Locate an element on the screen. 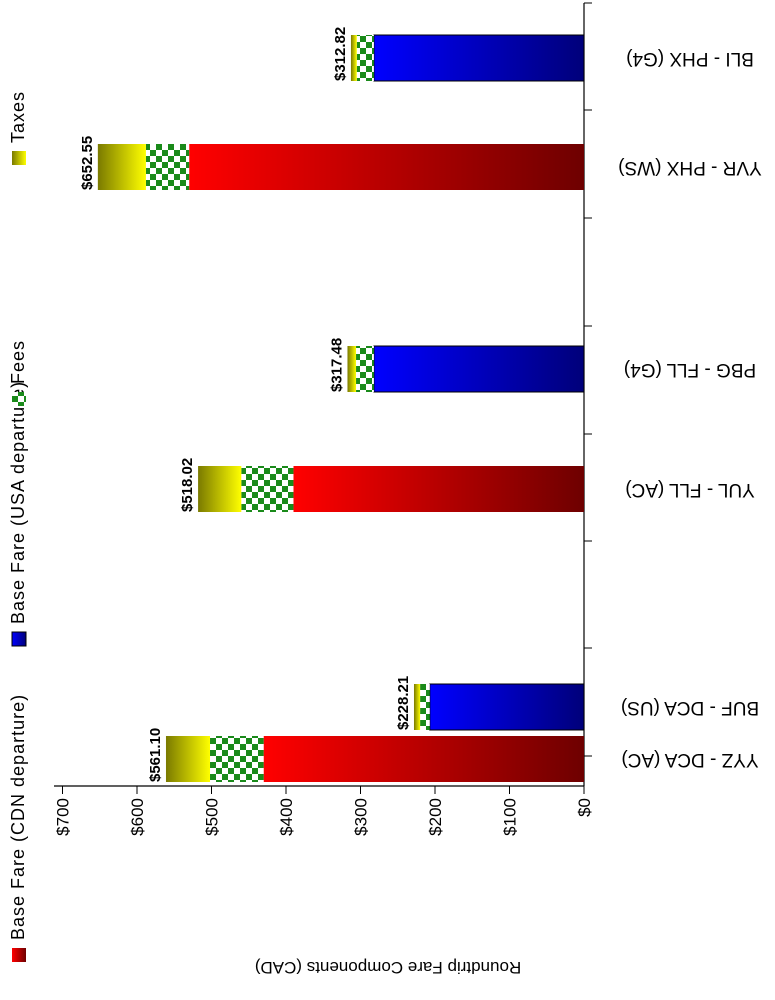 The image size is (775, 1000). legend-label: Base Fare (USA departure) is located at coordinates (18, 502).